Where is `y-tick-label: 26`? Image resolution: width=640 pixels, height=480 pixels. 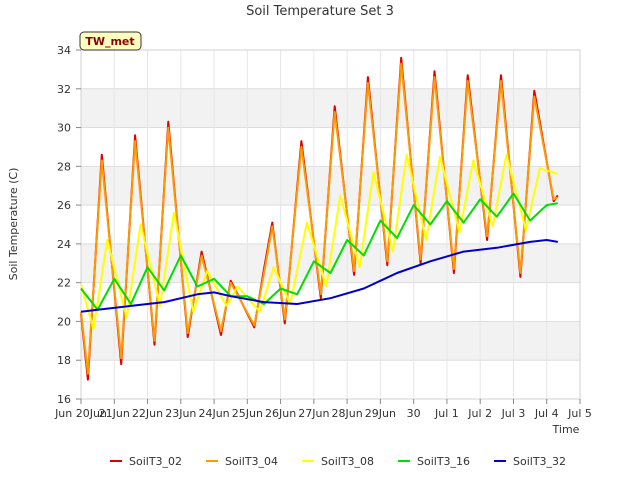
y-tick-label: 26 is located at coordinates (64, 205).